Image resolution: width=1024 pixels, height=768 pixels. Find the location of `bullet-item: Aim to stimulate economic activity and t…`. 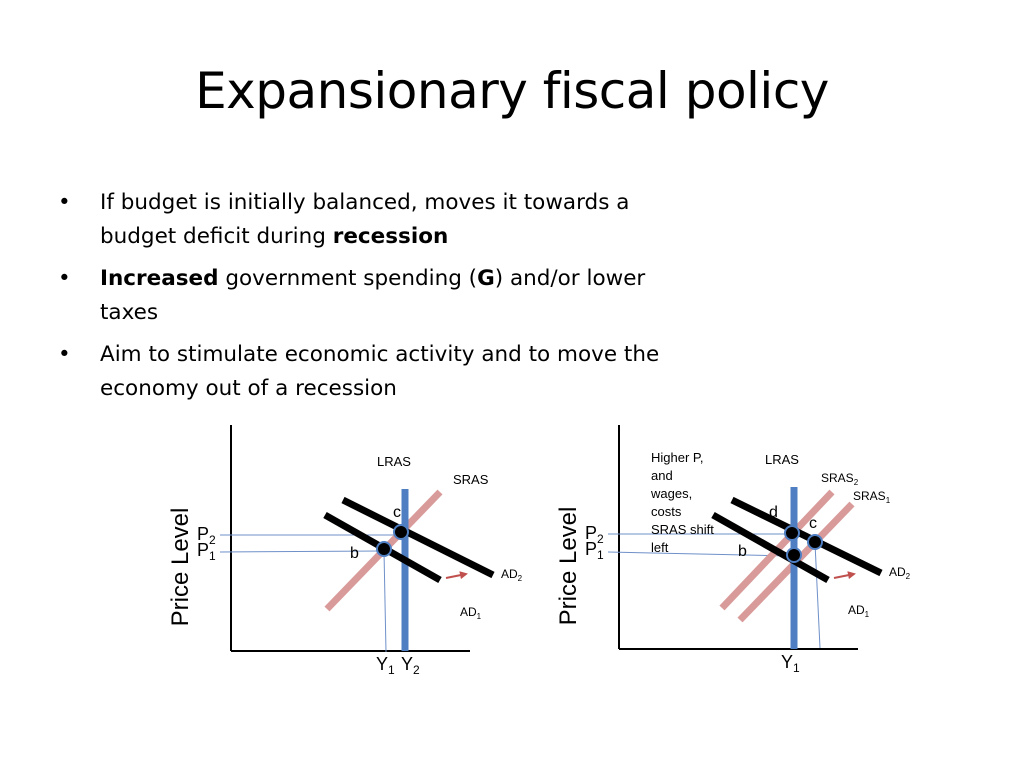

bullet-item: Aim to stimulate economic activity and t… is located at coordinates (368, 372).